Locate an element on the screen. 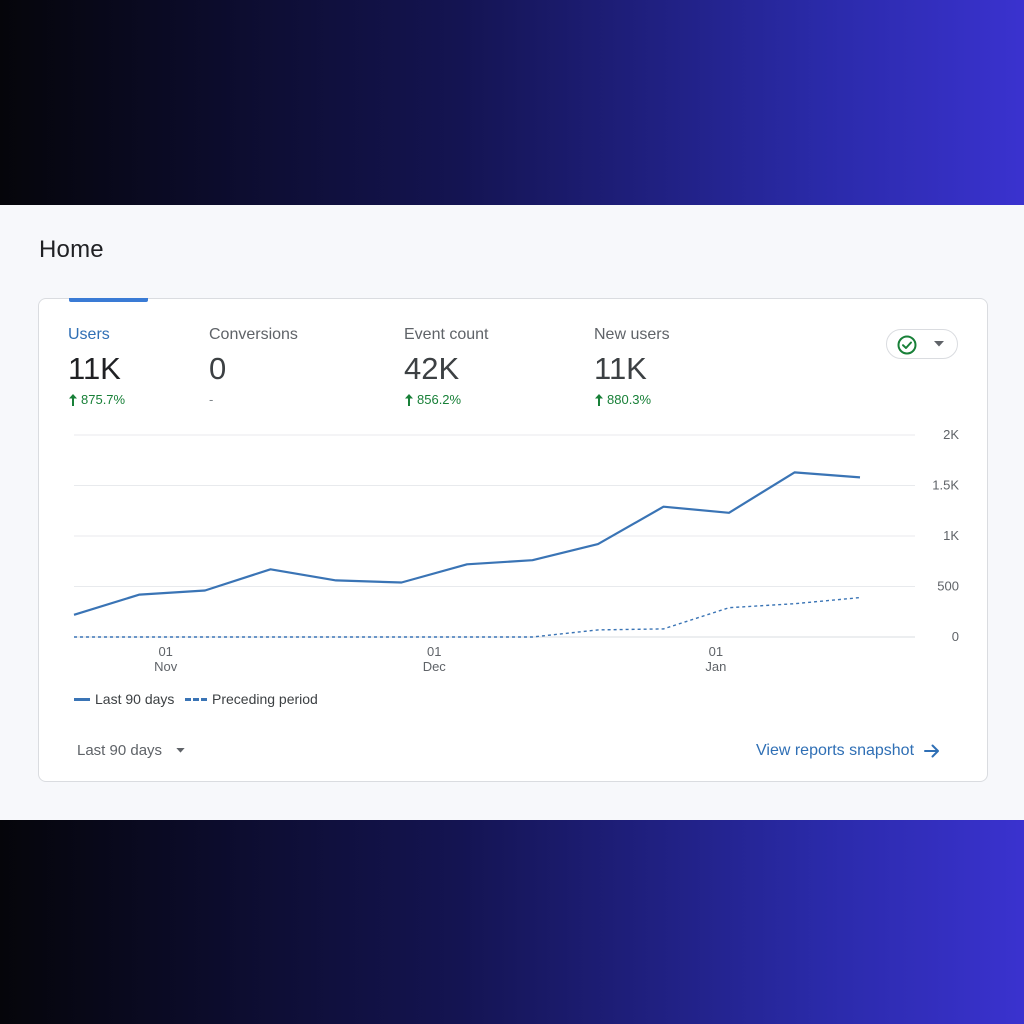 The width and height of the screenshot is (1024, 1024). date-range-select: Last 90 days is located at coordinates (131, 750).